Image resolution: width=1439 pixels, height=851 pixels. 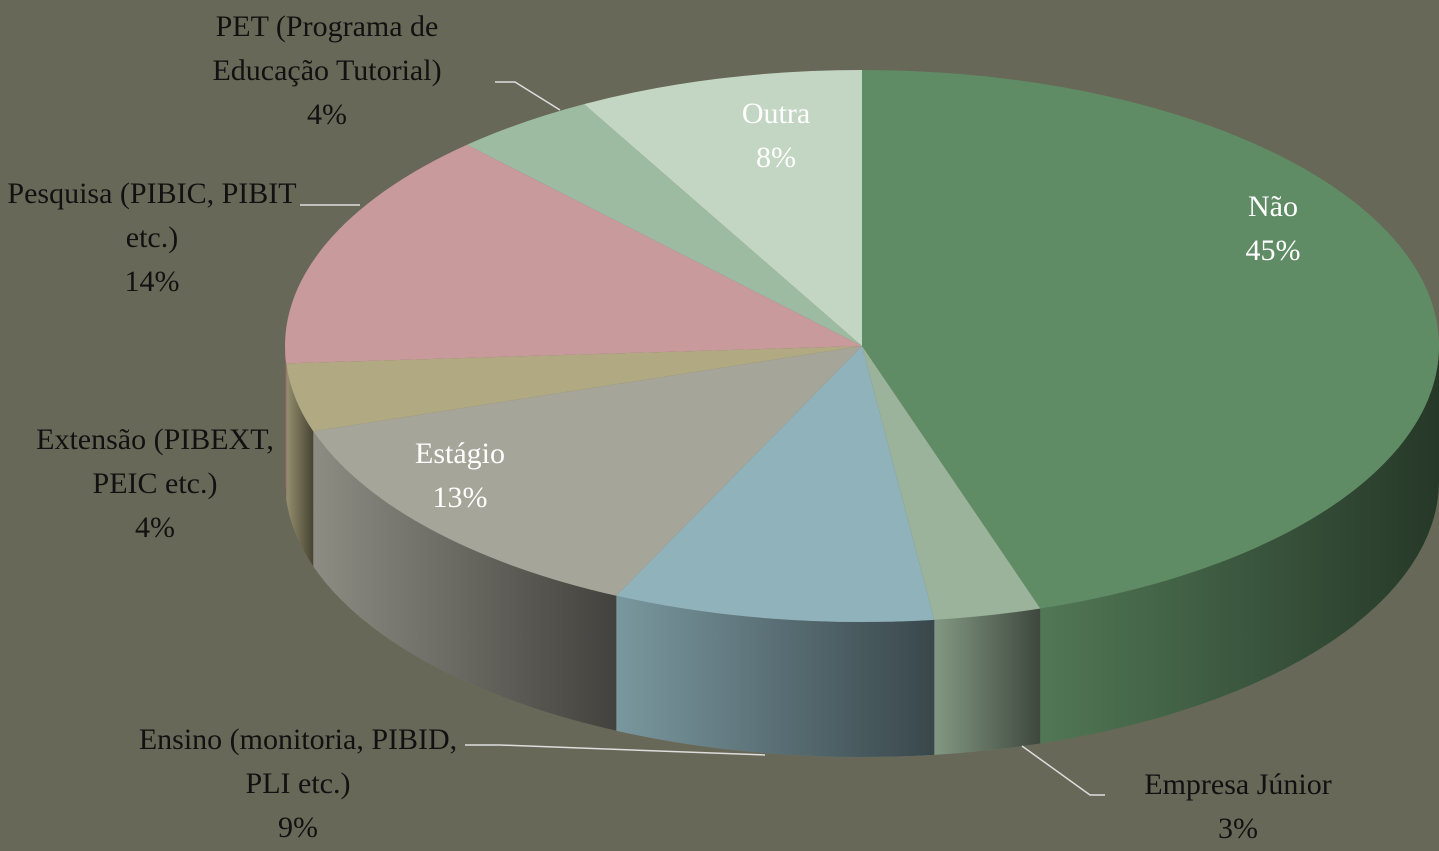 I want to click on category-label: Estágio, so click(x=460, y=453).